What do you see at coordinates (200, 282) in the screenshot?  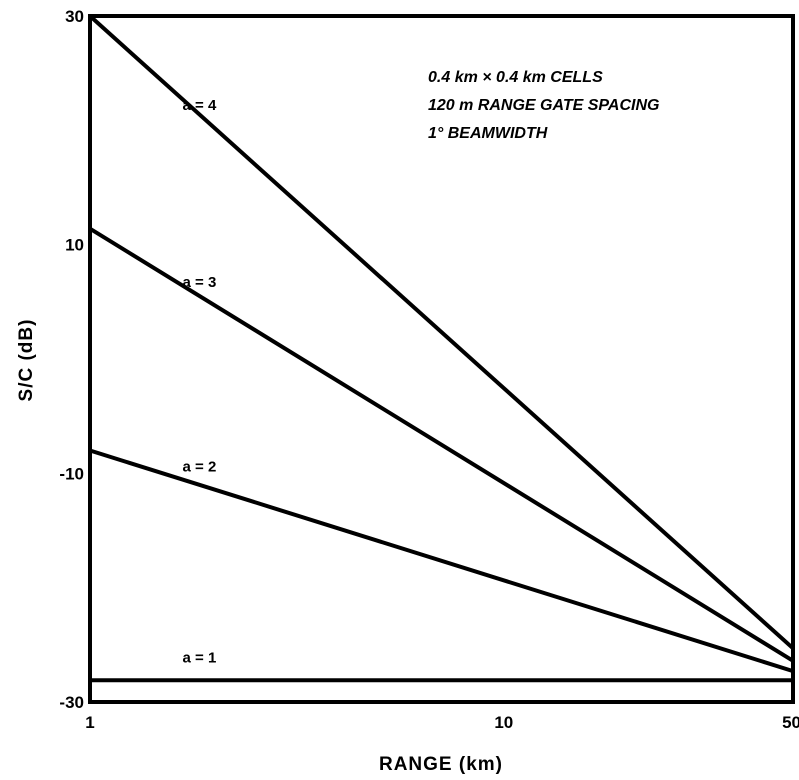 I see `series-label-2: a = 3` at bounding box center [200, 282].